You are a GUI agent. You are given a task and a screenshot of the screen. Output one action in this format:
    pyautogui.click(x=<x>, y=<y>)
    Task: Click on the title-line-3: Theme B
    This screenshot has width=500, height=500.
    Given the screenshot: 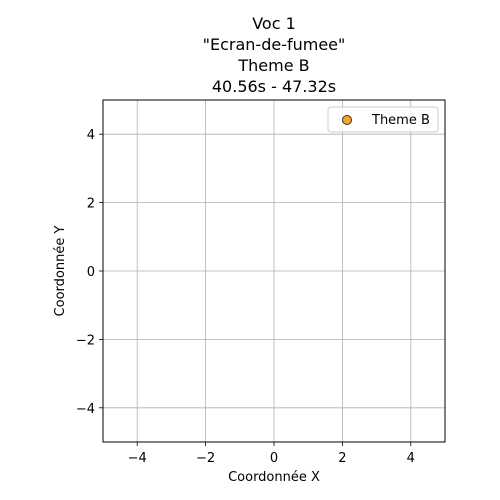 What is the action you would take?
    pyautogui.click(x=273, y=65)
    